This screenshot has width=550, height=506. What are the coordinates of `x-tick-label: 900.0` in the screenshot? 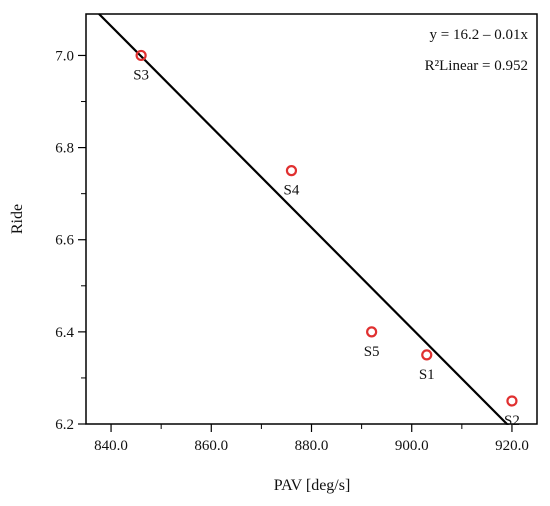 It's located at (412, 446).